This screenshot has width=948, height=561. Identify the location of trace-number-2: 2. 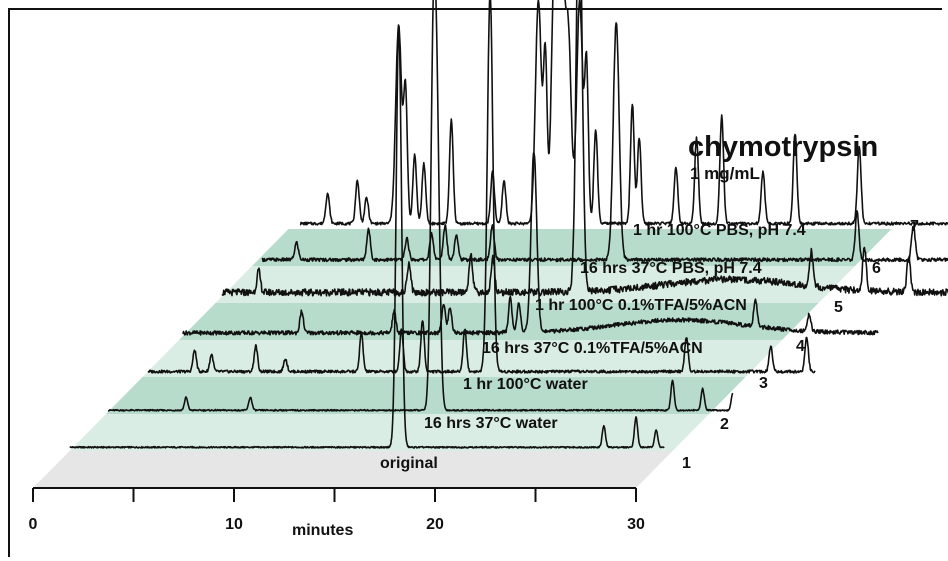
(724, 424).